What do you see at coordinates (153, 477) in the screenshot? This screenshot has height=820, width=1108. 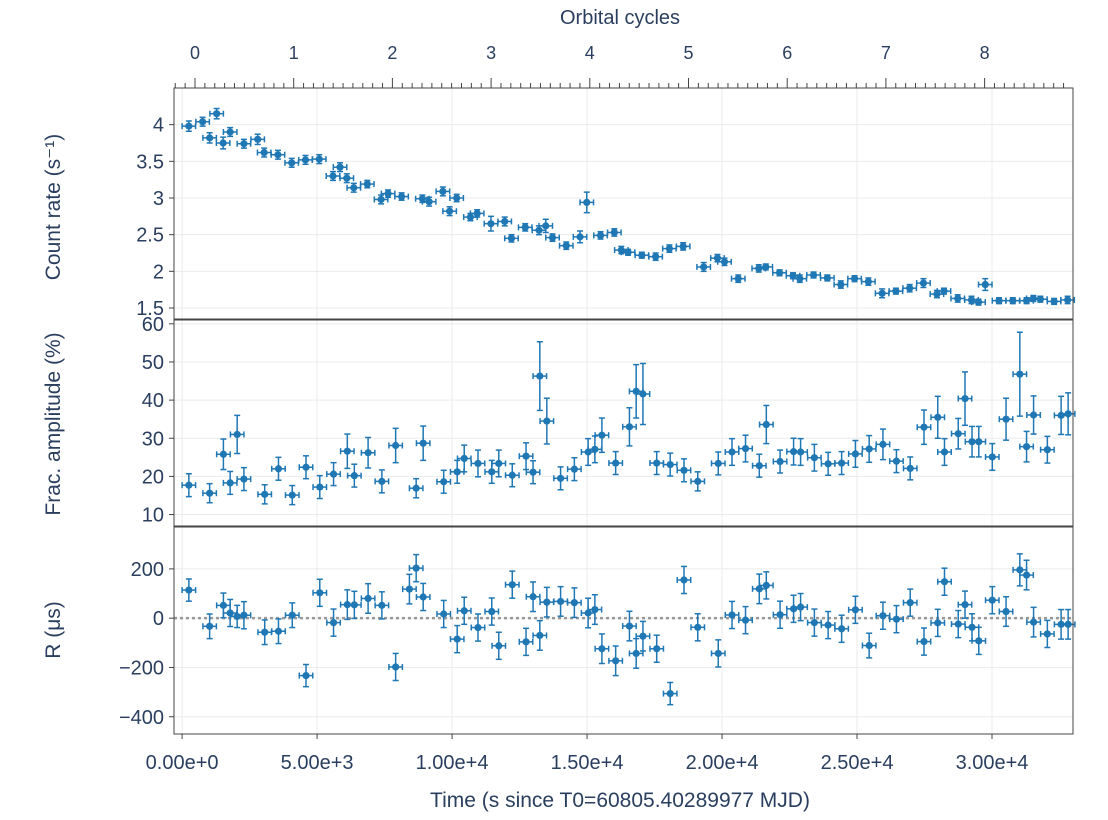 I see `y-tick-label: 20` at bounding box center [153, 477].